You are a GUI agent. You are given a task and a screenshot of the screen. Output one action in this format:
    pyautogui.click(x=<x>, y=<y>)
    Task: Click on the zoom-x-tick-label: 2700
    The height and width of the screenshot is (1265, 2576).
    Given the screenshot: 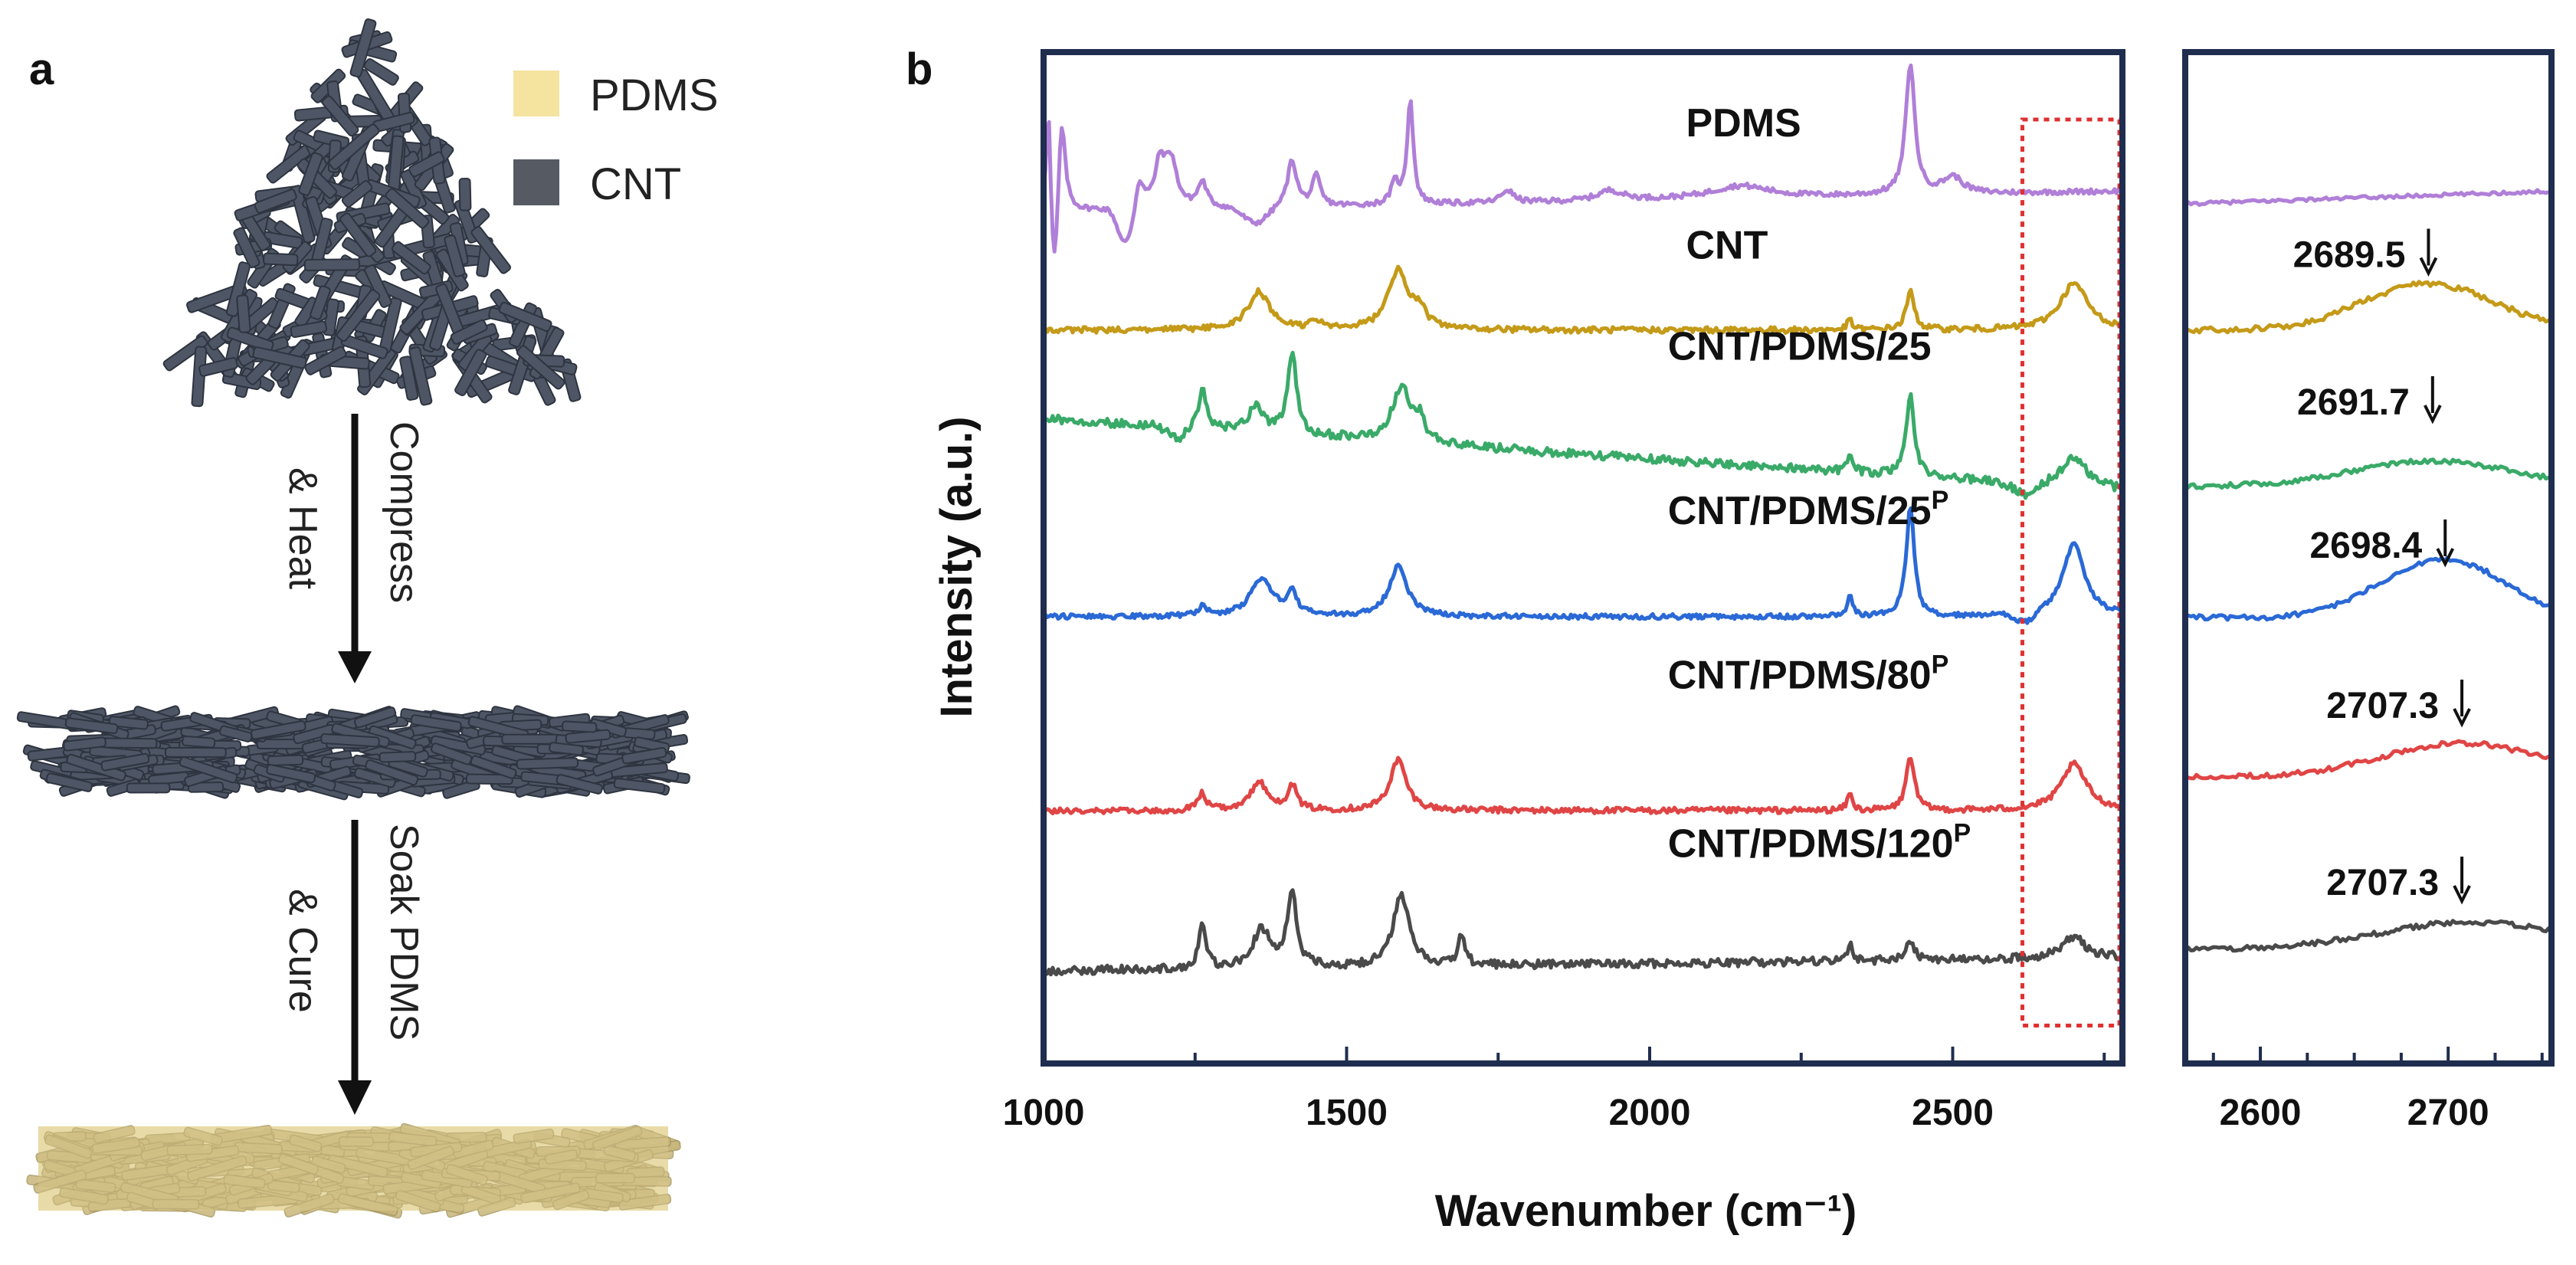 What is the action you would take?
    pyautogui.click(x=2448, y=1113)
    